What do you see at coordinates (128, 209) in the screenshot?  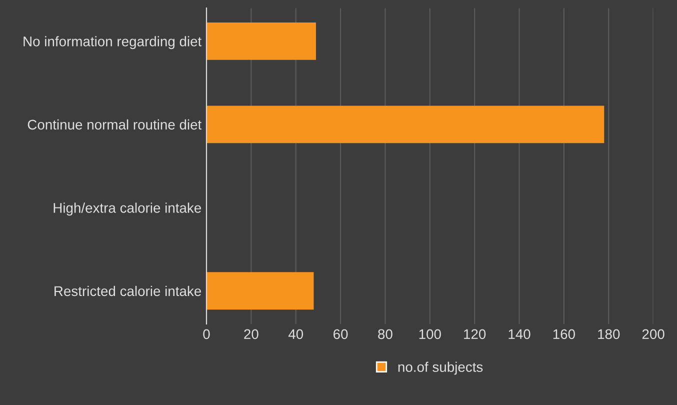 I see `y-tick-label: High/extra calorie intake` at bounding box center [128, 209].